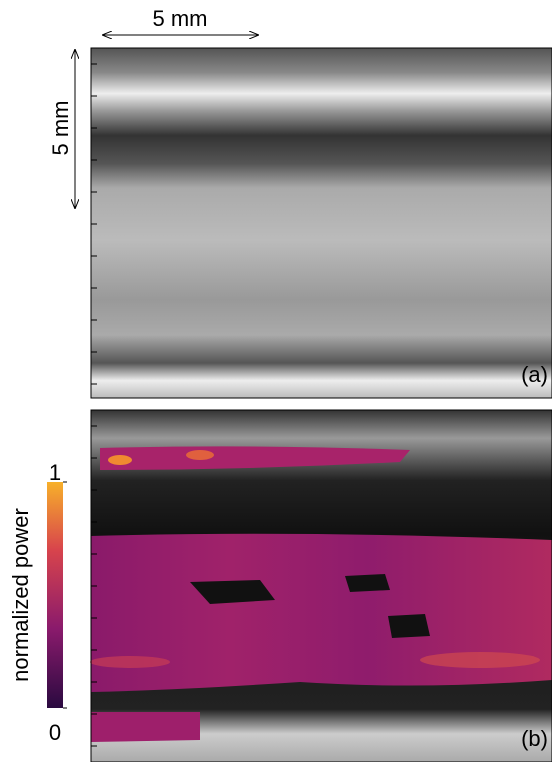 This screenshot has height=762, width=552. I want to click on scale-label-h: 5 mm, so click(180, 18).